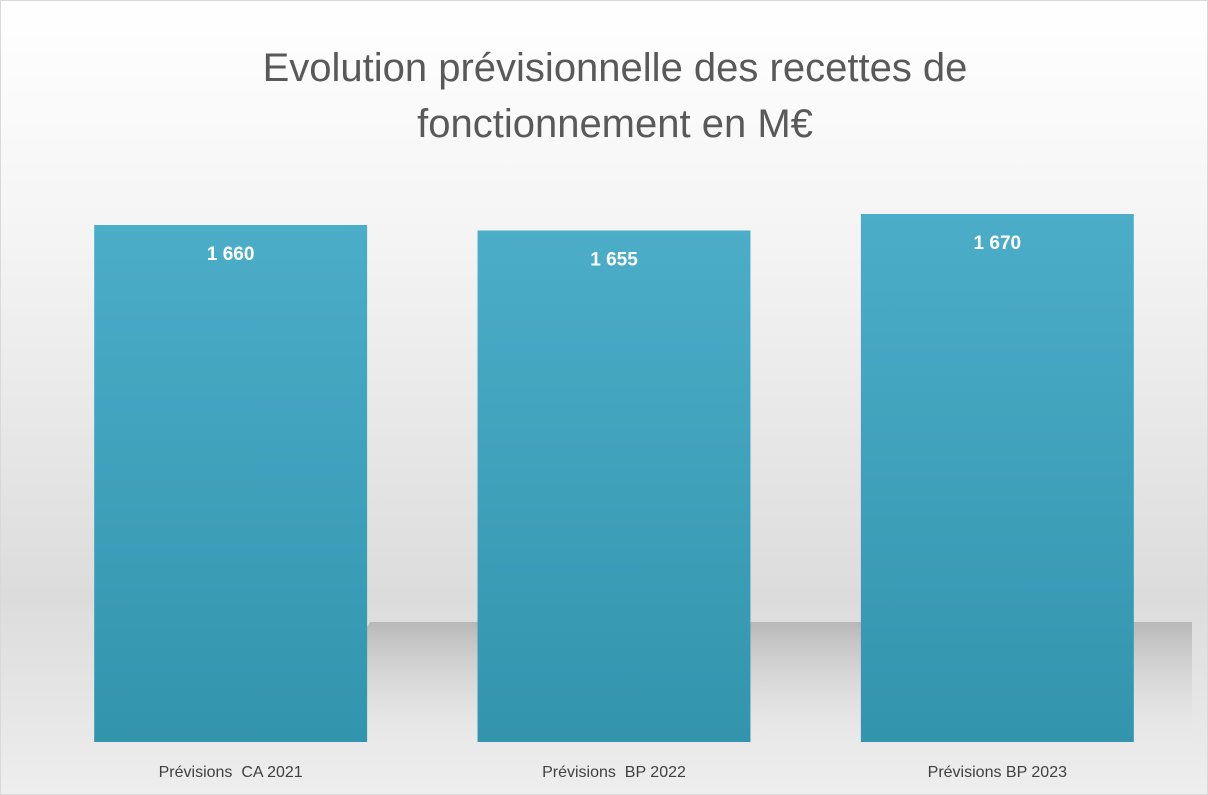  What do you see at coordinates (231, 772) in the screenshot?
I see `x-tick-label: Prévisions CA 2021` at bounding box center [231, 772].